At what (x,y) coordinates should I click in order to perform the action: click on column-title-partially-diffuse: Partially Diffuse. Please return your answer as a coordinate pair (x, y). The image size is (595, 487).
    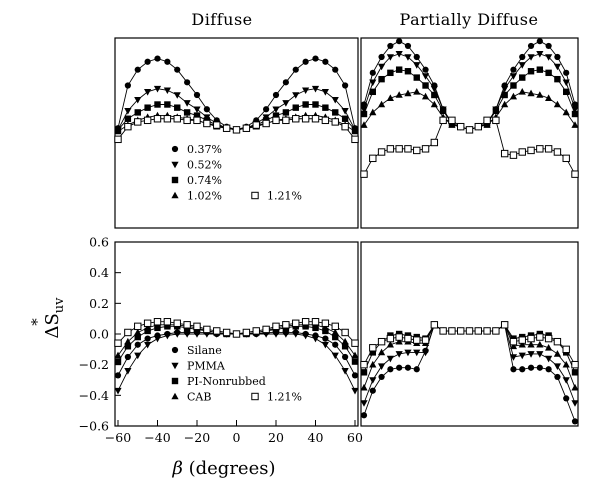
    Looking at the image, I should click on (469, 19).